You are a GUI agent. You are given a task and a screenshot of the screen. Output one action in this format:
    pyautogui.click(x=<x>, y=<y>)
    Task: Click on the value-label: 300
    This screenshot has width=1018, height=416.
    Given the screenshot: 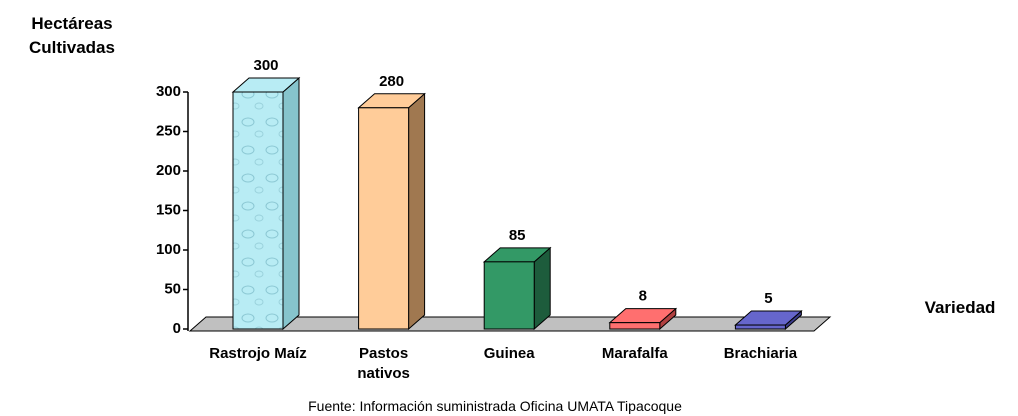 What is the action you would take?
    pyautogui.click(x=265, y=65)
    